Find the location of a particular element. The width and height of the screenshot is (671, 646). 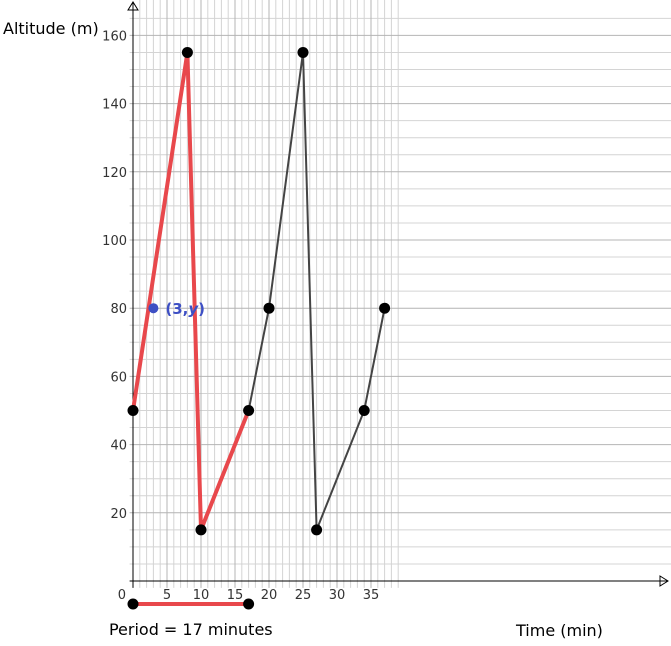

y-axis-title: Altitude (m) is located at coordinates (51, 28).